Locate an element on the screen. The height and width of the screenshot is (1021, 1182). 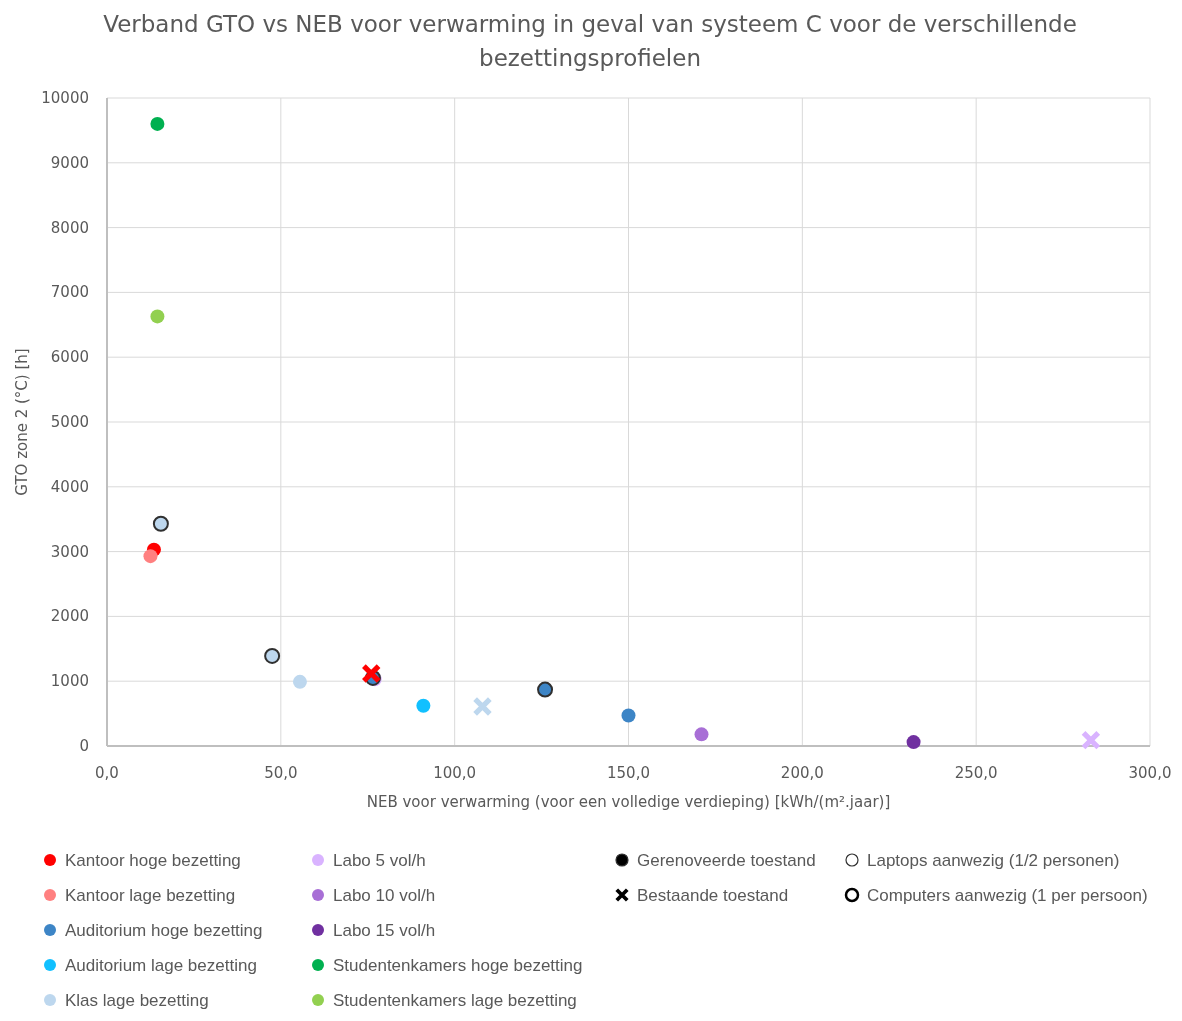
legend-label: Auditorium hoge bezetting is located at coordinates (164, 930).